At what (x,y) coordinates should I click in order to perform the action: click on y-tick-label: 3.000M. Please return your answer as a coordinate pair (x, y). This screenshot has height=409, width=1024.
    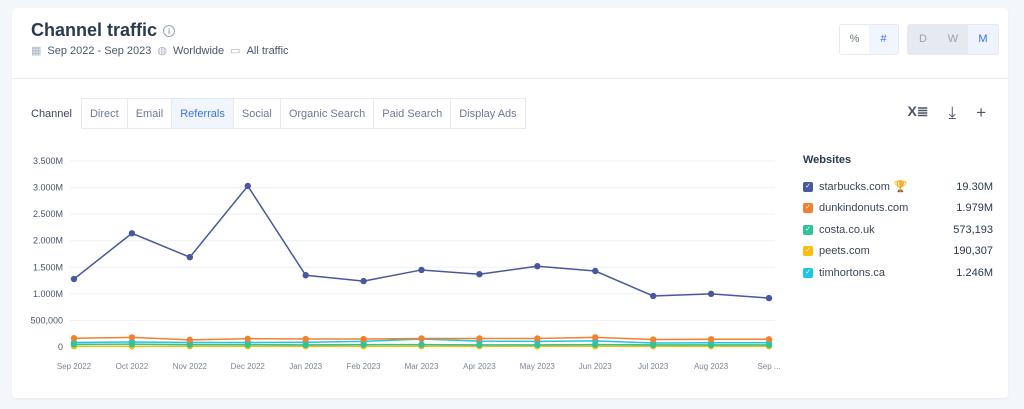
    Looking at the image, I should click on (48, 188).